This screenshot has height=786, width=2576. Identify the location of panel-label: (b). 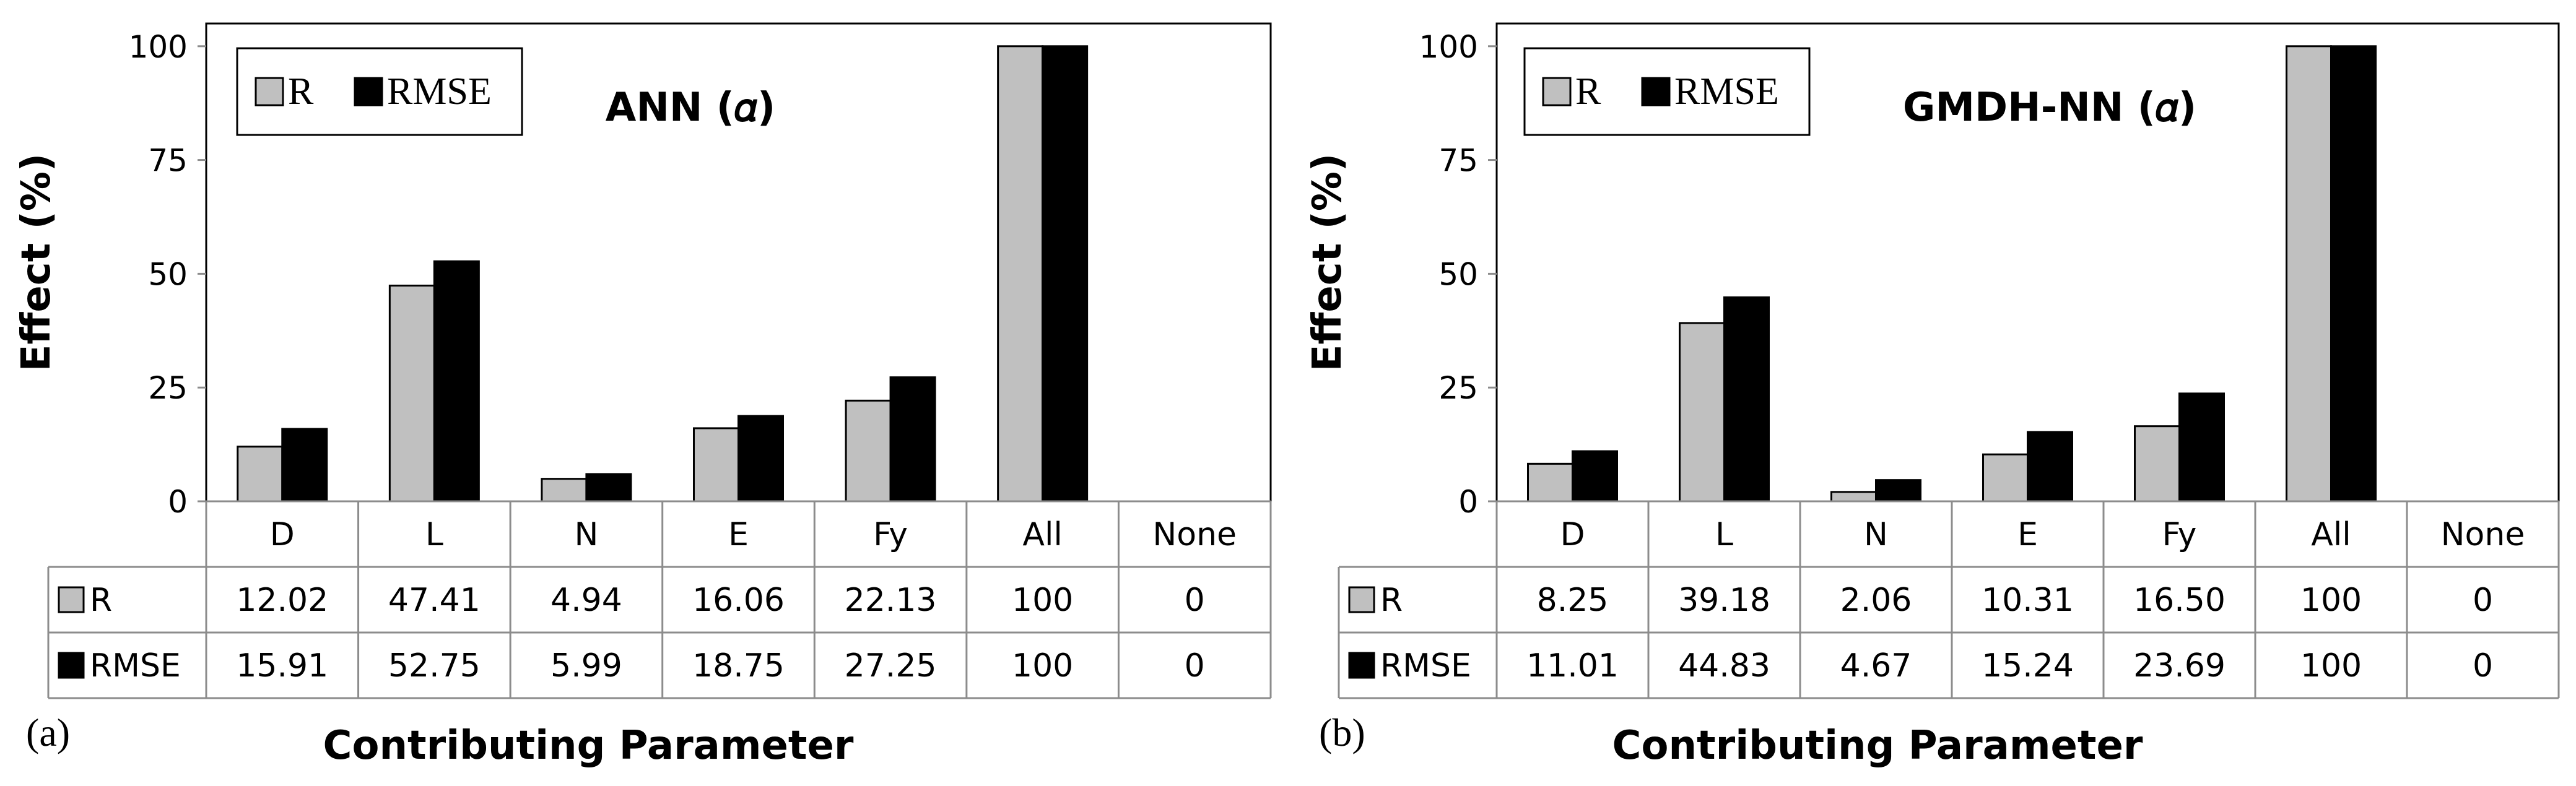
(1342, 732).